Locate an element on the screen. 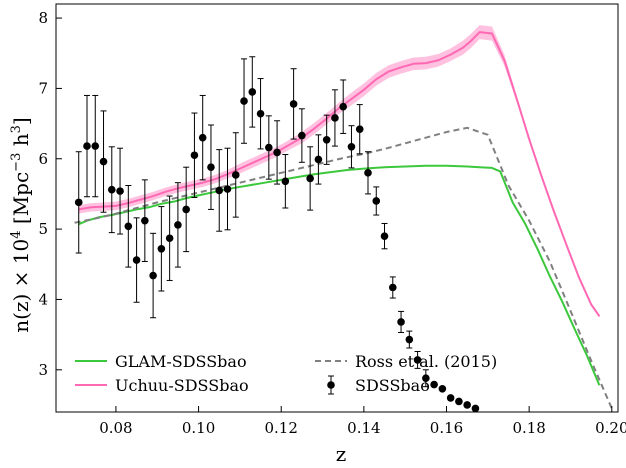 Image resolution: width=626 pixels, height=468 pixels. x-tick-label: 0.14 is located at coordinates (363, 428).